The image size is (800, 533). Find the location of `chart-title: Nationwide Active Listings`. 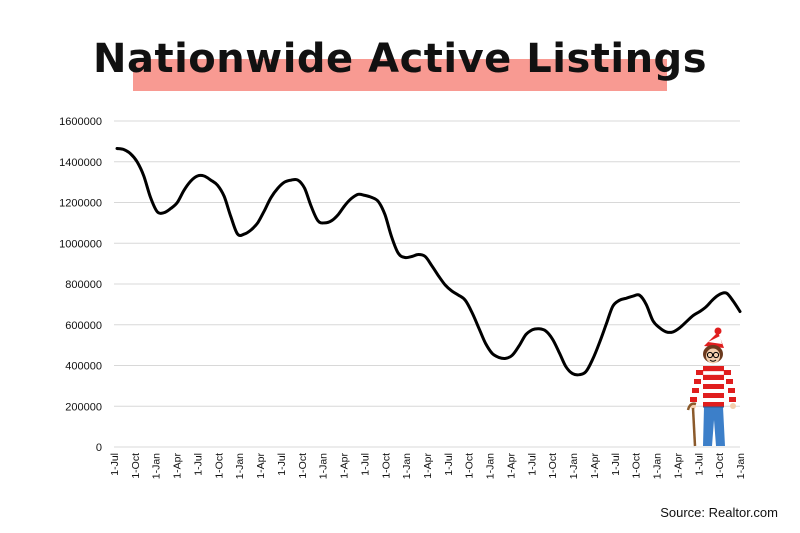

chart-title: Nationwide Active Listings is located at coordinates (400, 59).